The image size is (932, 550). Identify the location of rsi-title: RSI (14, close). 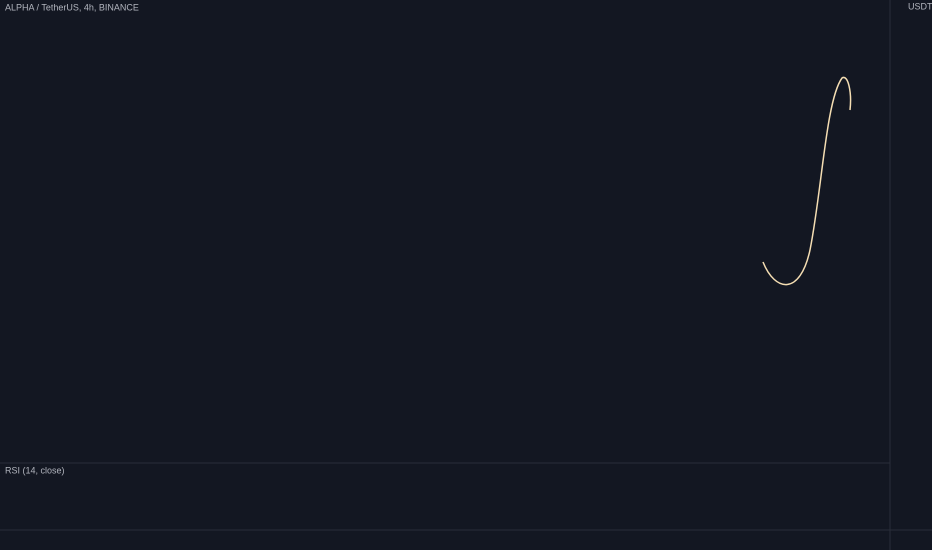
(35, 470).